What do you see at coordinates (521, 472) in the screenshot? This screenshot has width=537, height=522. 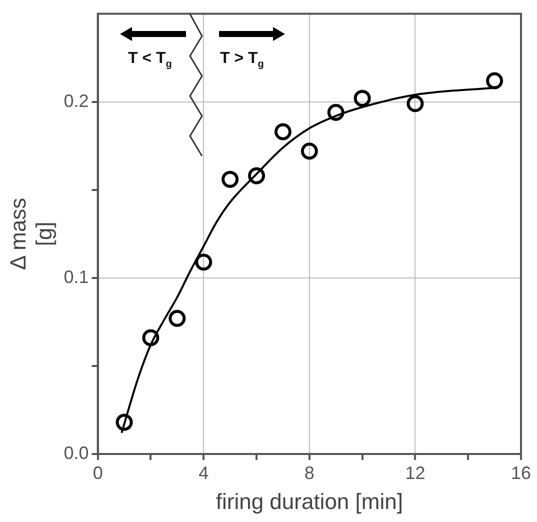 I see `x-tick-label: 16` at bounding box center [521, 472].